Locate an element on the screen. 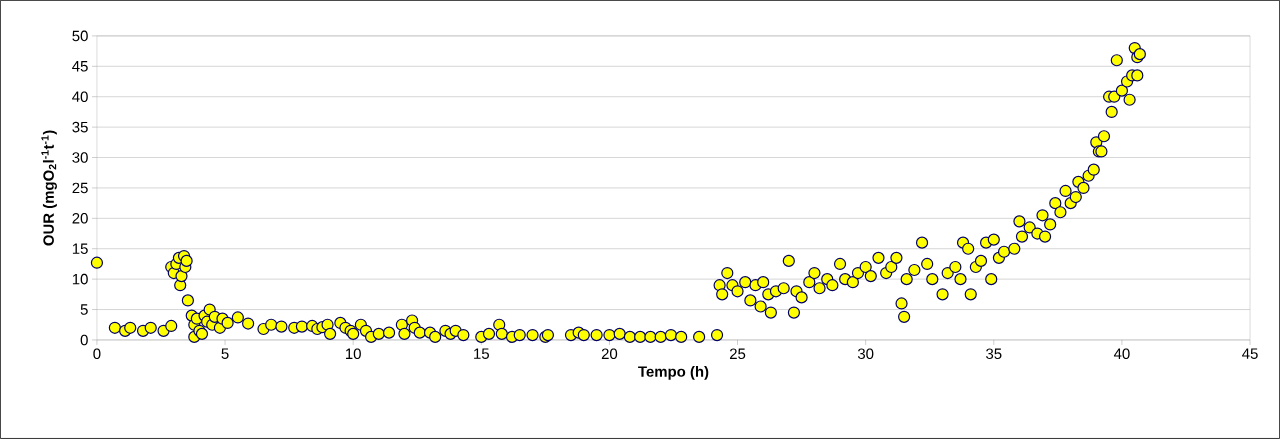  y-tick-label: 10 is located at coordinates (80, 279).